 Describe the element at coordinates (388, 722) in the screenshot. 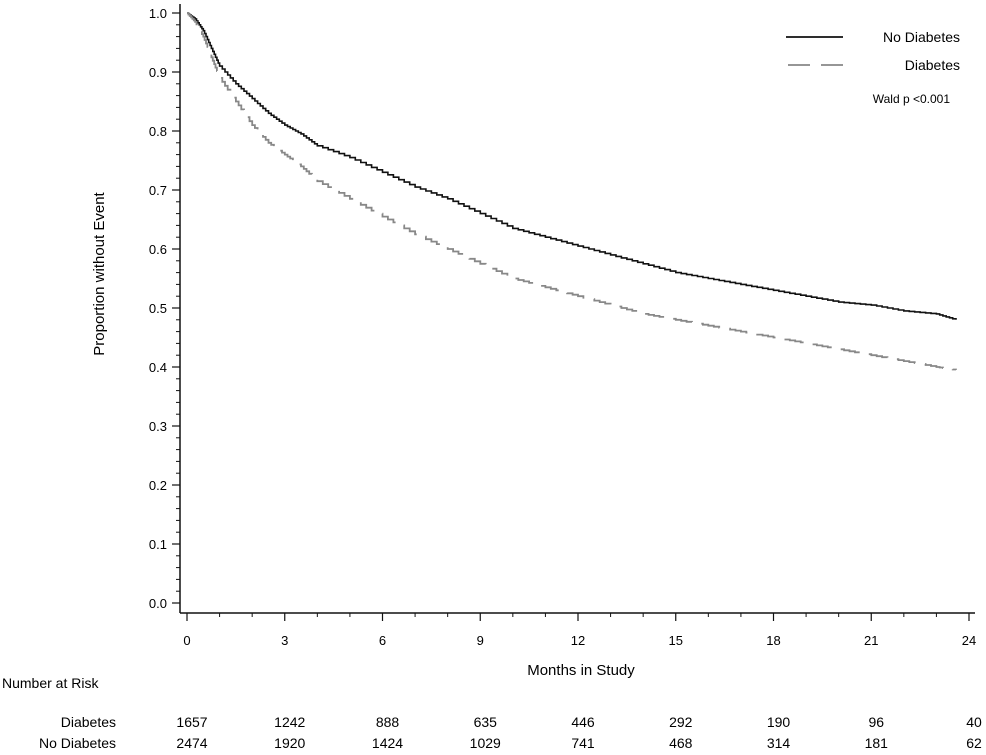

I see `risk-cell: 888` at that location.